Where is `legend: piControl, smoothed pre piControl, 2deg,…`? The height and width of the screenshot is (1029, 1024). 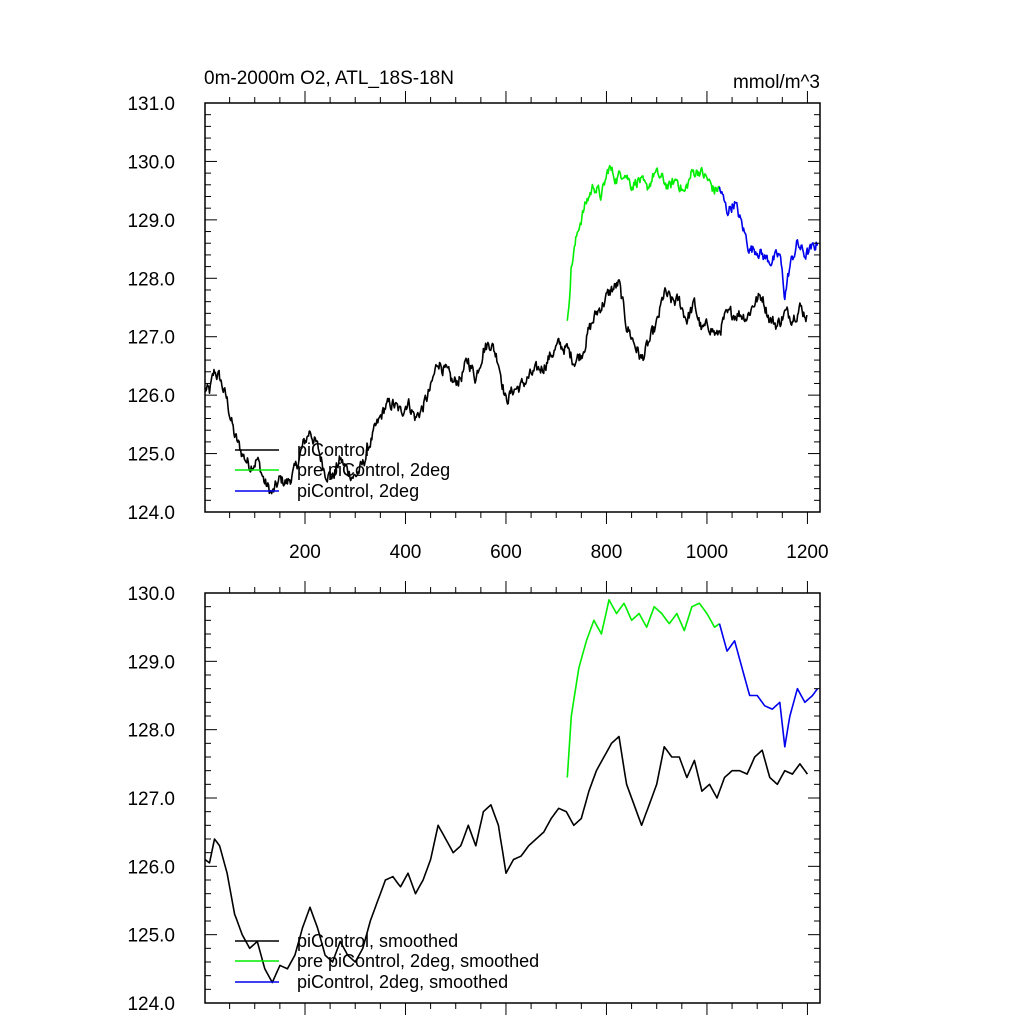
legend: piControl, smoothed pre piControl, 2deg,… is located at coordinates (387, 961).